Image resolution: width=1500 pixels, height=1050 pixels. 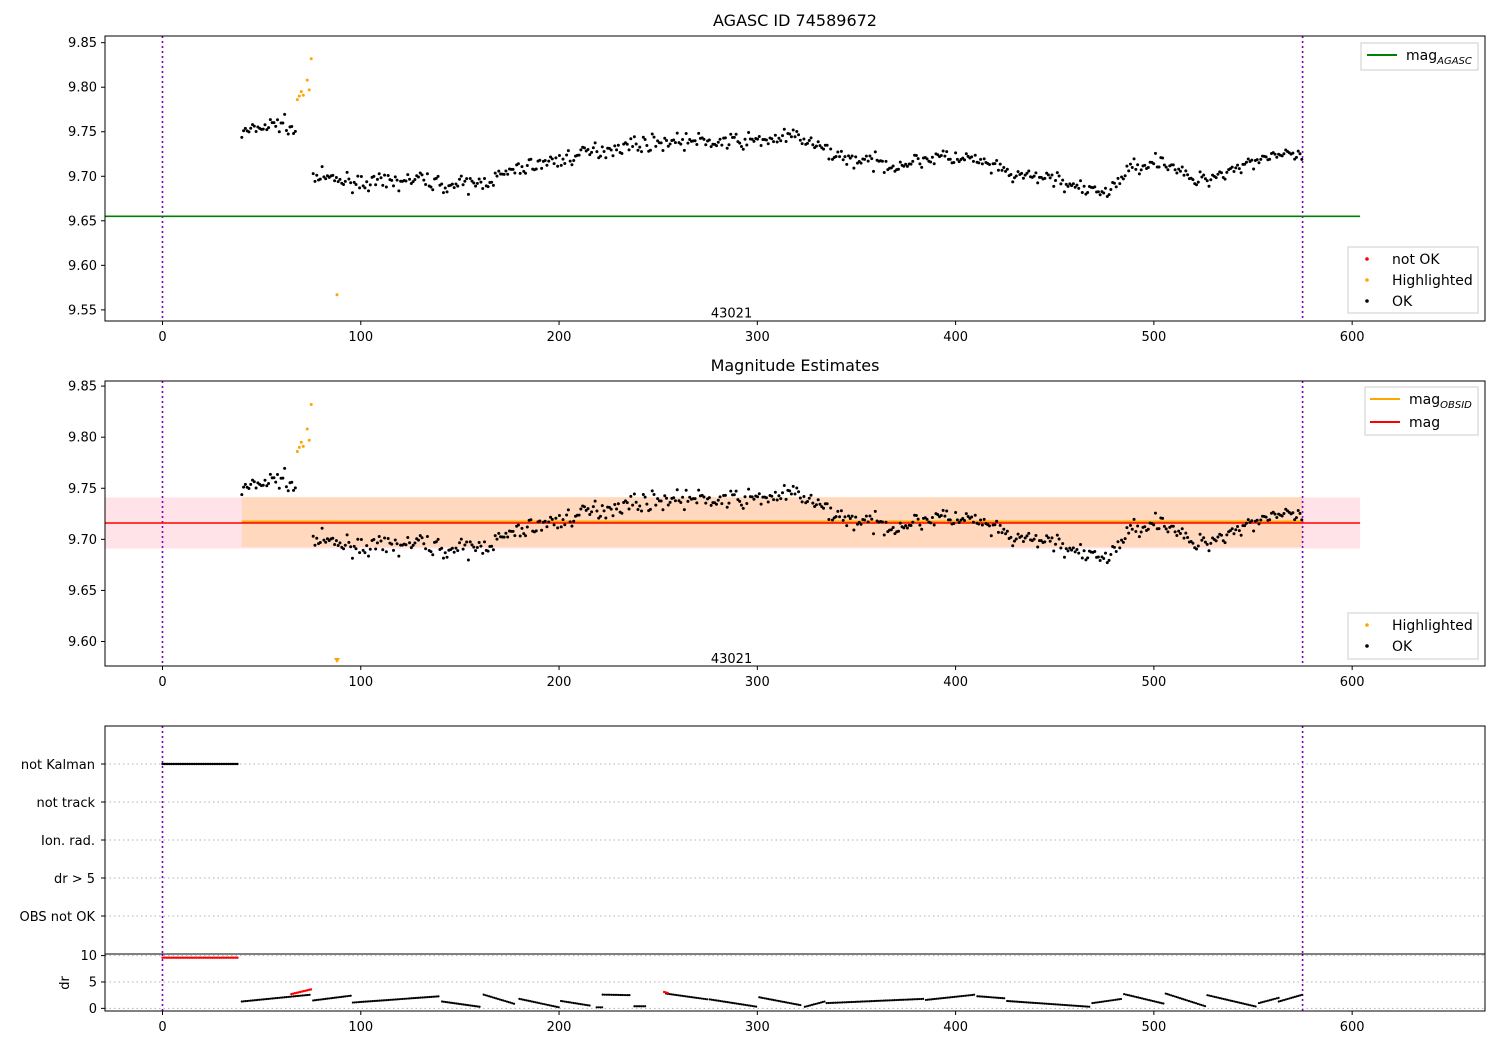 I want to click on legend-label-highlighted: Highlighted, so click(x=1432, y=626).